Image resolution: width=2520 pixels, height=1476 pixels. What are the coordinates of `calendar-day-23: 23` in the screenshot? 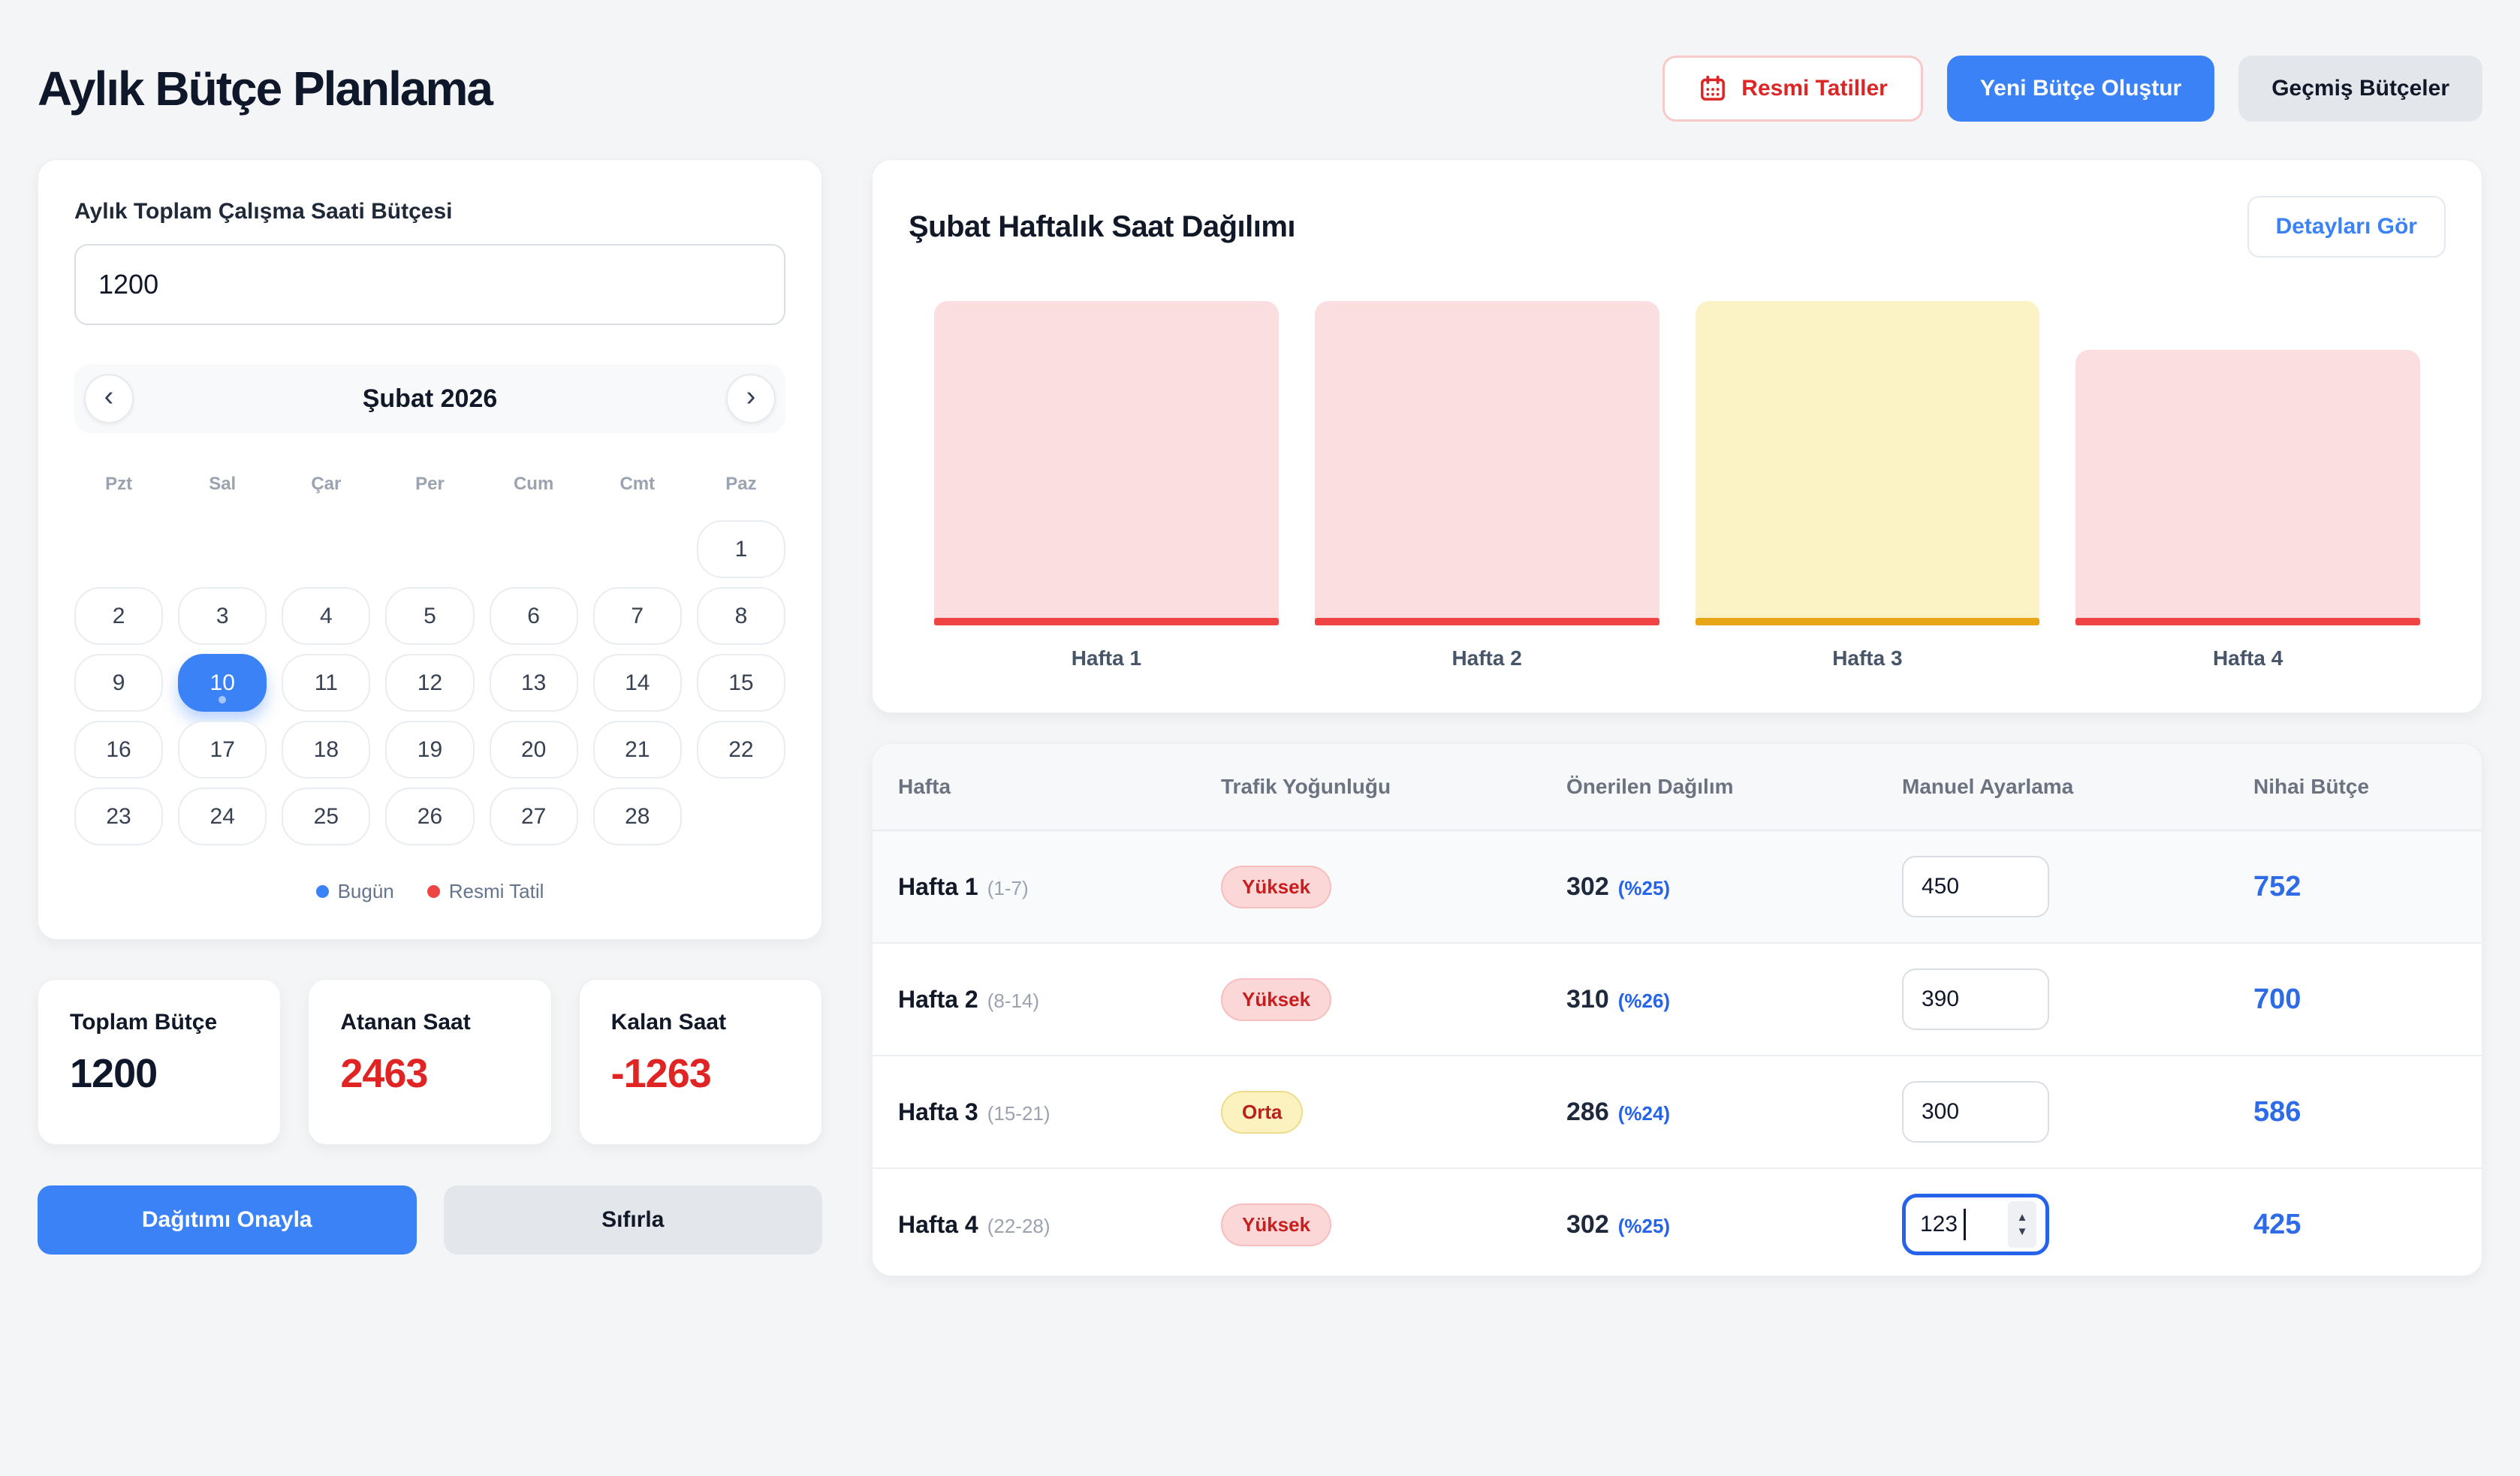 It's located at (119, 816).